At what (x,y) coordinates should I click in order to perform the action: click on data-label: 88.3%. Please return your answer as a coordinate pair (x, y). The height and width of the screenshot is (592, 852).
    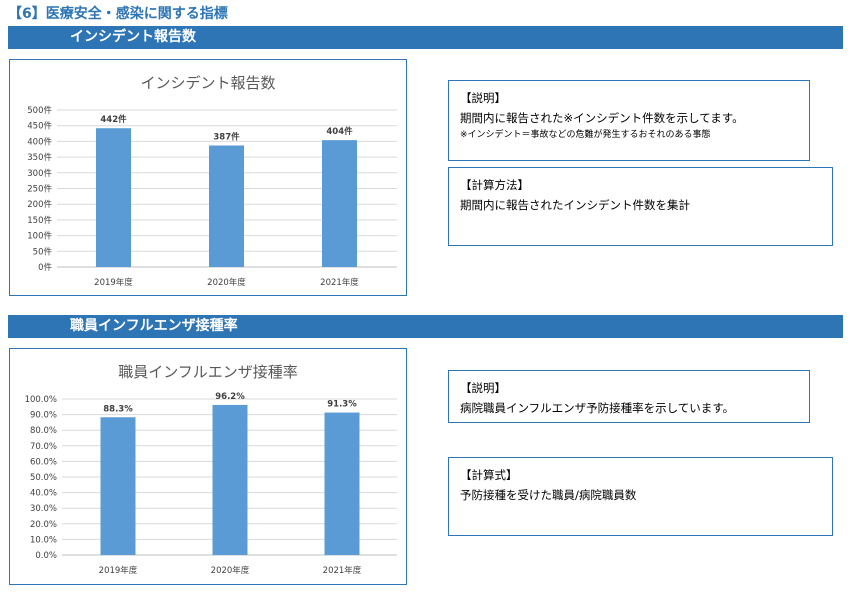
    Looking at the image, I should click on (118, 409).